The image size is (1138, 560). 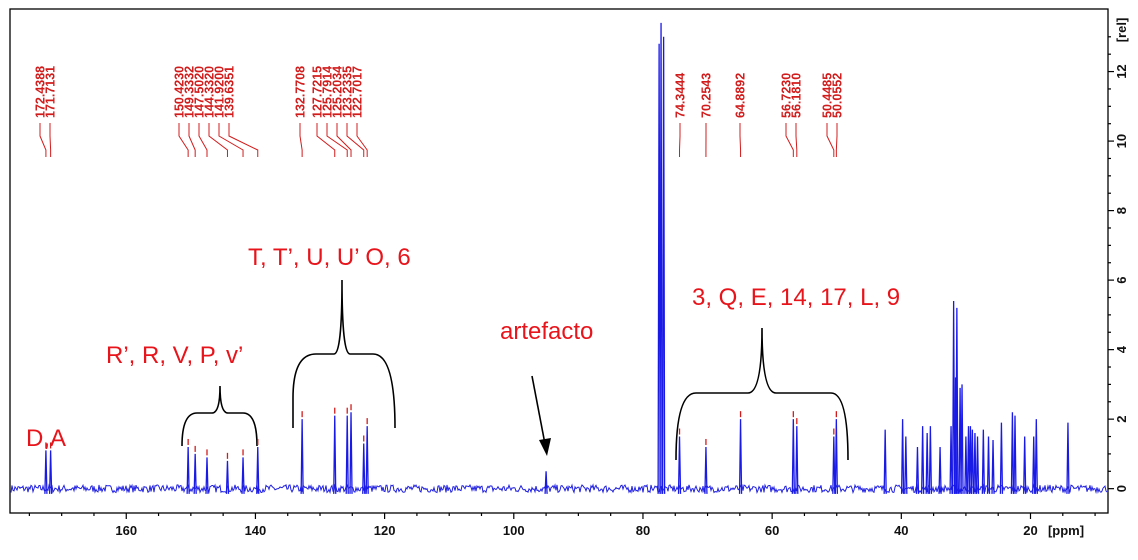 I want to click on y-tick-label: 4, so click(x=1121, y=349).